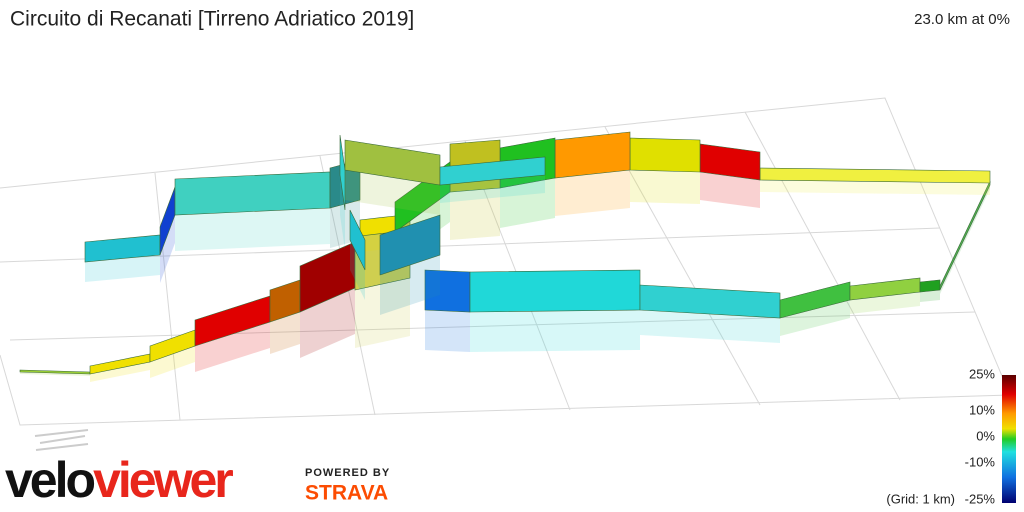 This screenshot has height=512, width=1024. I want to click on north-arrow, so click(61, 440).